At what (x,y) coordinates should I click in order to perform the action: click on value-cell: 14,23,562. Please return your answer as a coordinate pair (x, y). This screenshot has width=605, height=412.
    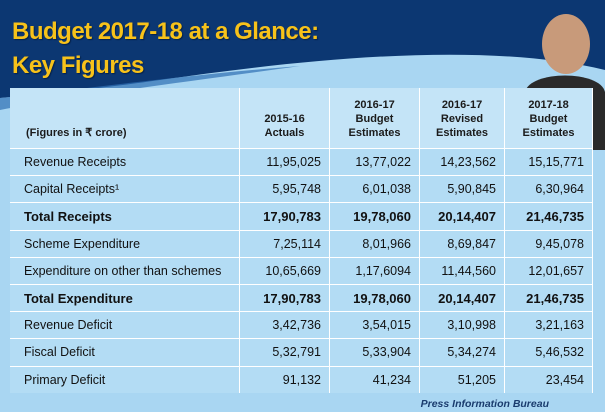
    Looking at the image, I should click on (462, 162).